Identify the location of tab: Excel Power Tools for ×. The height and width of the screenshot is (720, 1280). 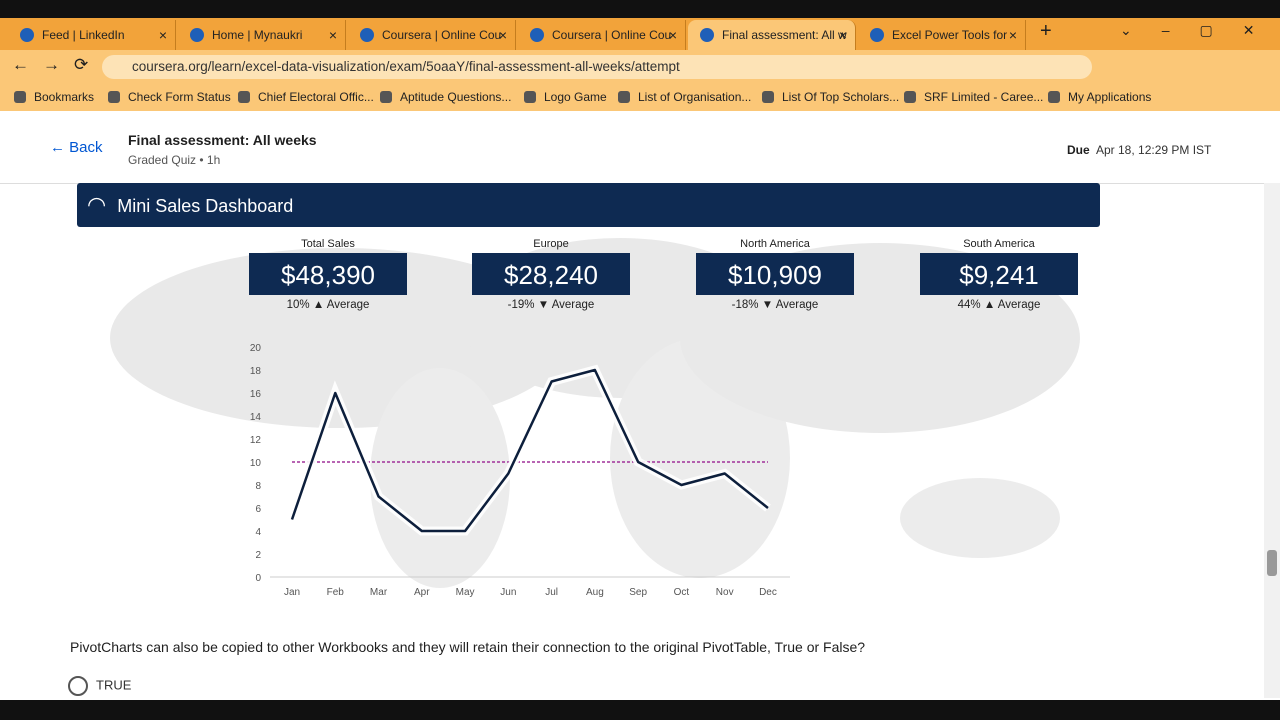
(942, 35).